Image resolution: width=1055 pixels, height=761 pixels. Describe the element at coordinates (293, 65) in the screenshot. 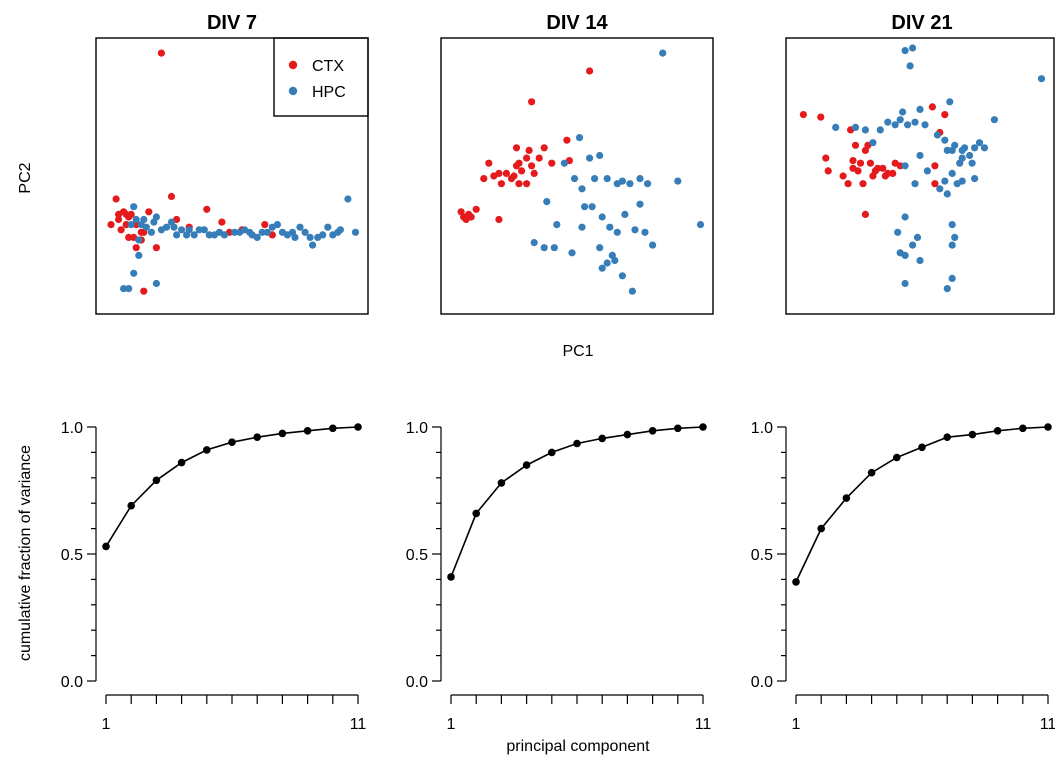

I see `legend-ctx-marker` at that location.